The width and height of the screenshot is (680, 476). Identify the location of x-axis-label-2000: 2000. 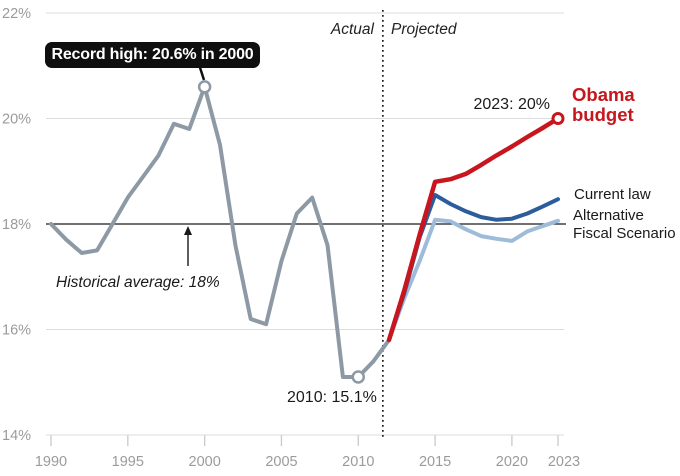
(205, 462).